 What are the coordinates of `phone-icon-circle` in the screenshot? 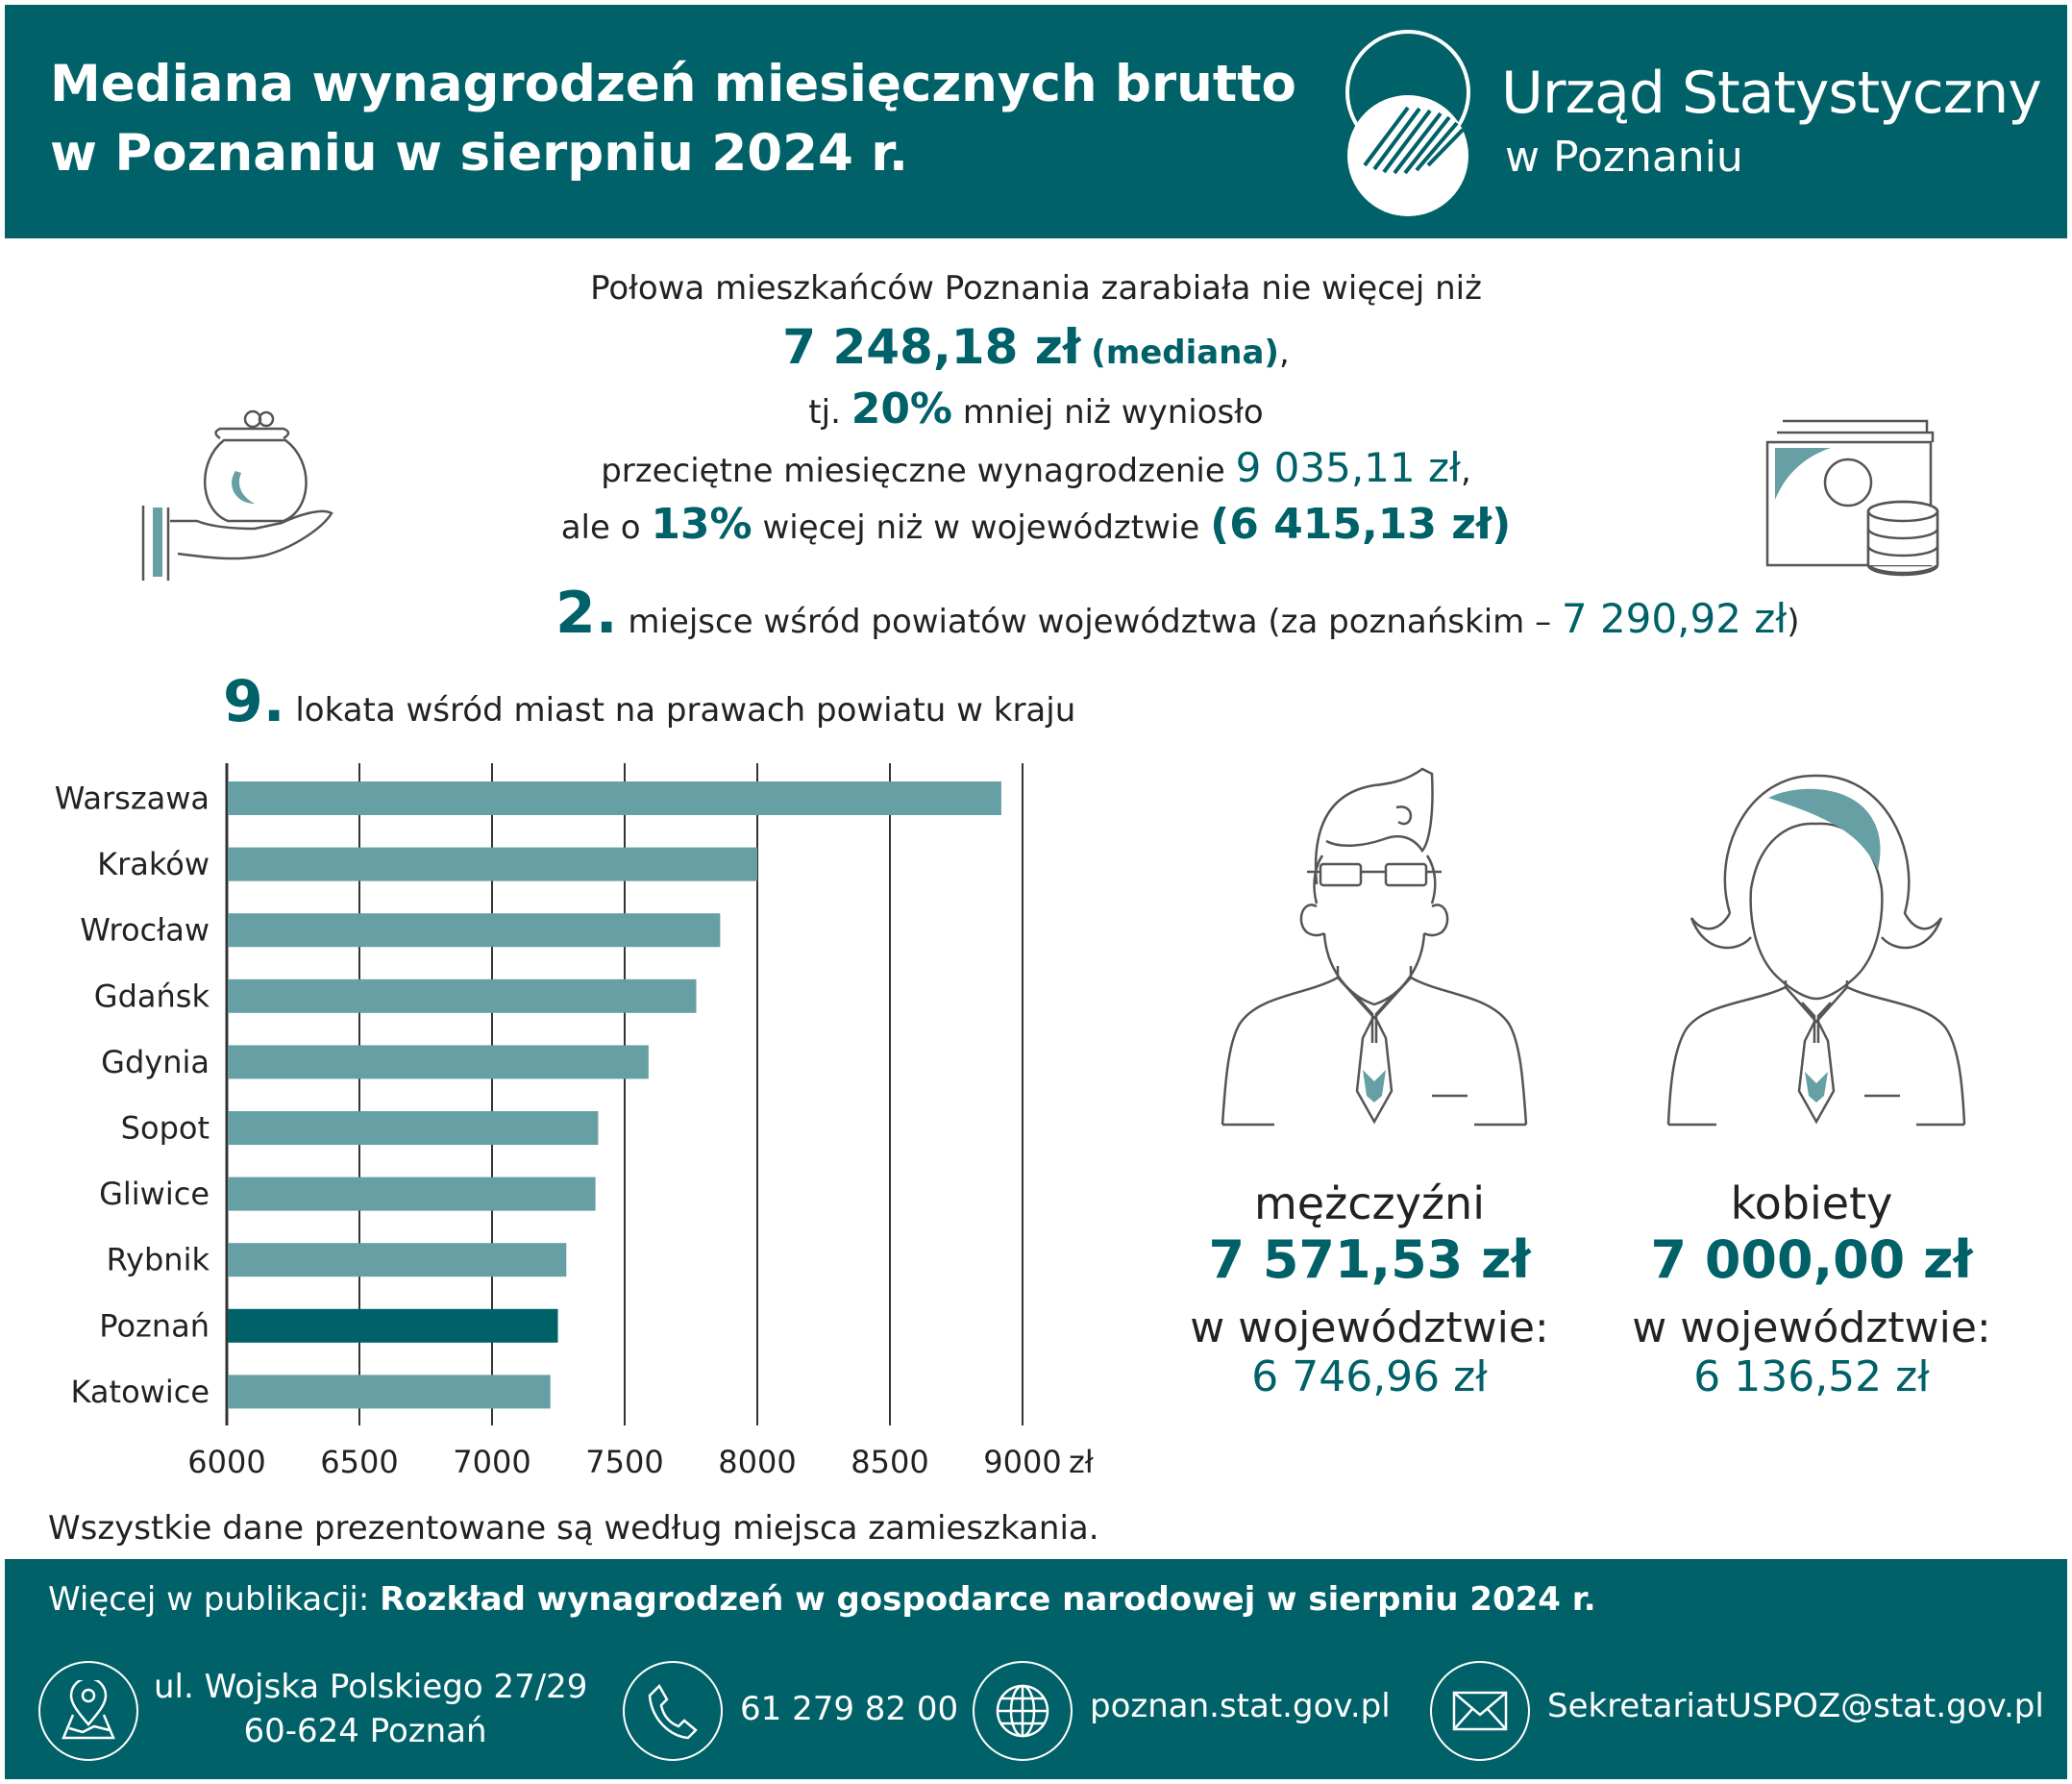 It's located at (673, 1711).